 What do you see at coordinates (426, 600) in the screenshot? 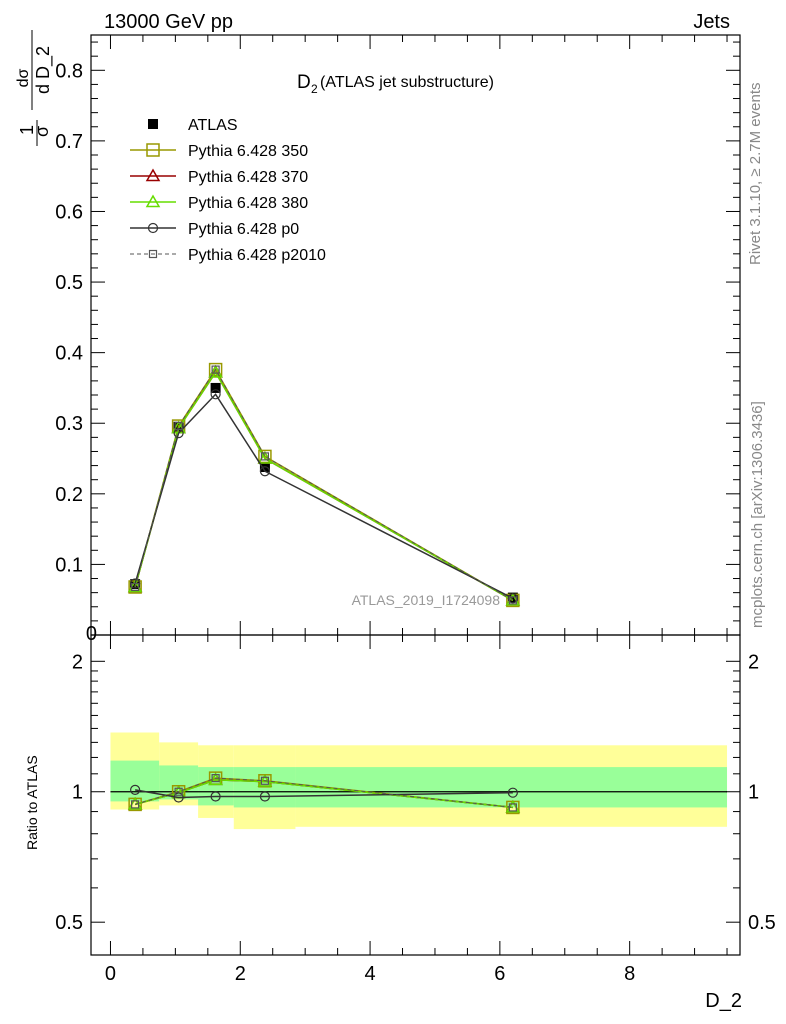
I see `analysis-id-watermark: ATLAS_2019_I1724098` at bounding box center [426, 600].